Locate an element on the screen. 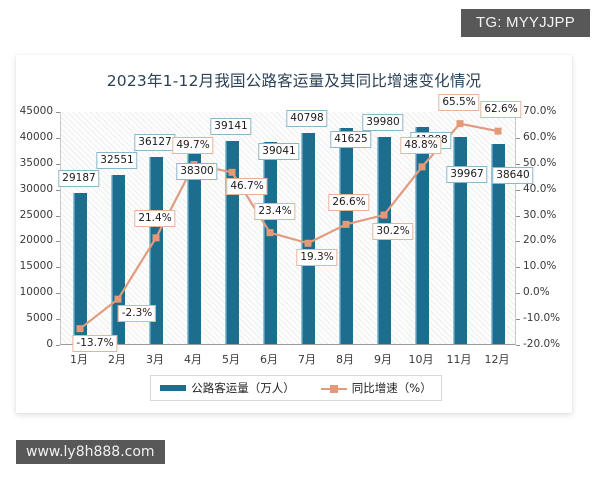 Image resolution: width=600 pixels, height=480 pixels. line-value-label: 26.6% is located at coordinates (349, 203).